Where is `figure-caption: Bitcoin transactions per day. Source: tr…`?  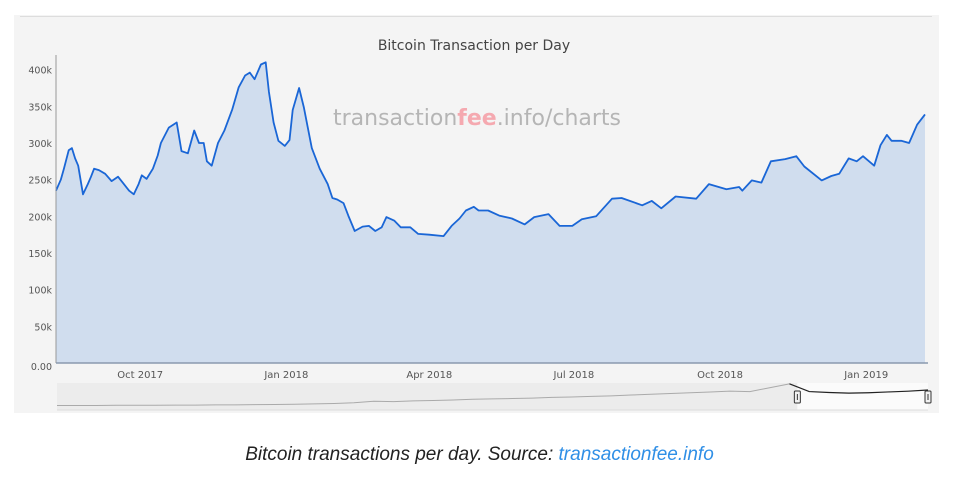 figure-caption: Bitcoin transactions per day. Source: tr… is located at coordinates (479, 455).